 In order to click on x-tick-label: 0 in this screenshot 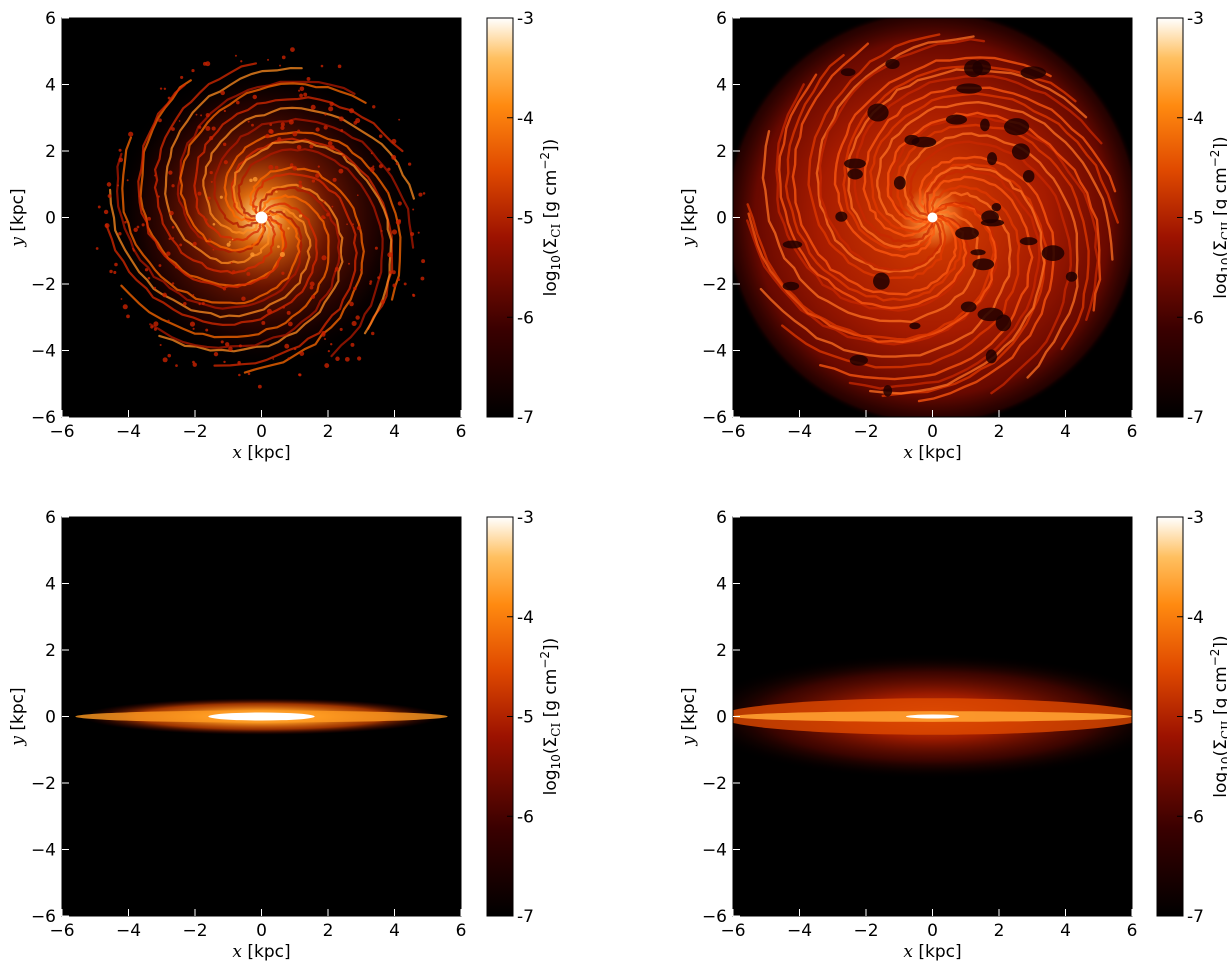, I will do `click(932, 432)`.